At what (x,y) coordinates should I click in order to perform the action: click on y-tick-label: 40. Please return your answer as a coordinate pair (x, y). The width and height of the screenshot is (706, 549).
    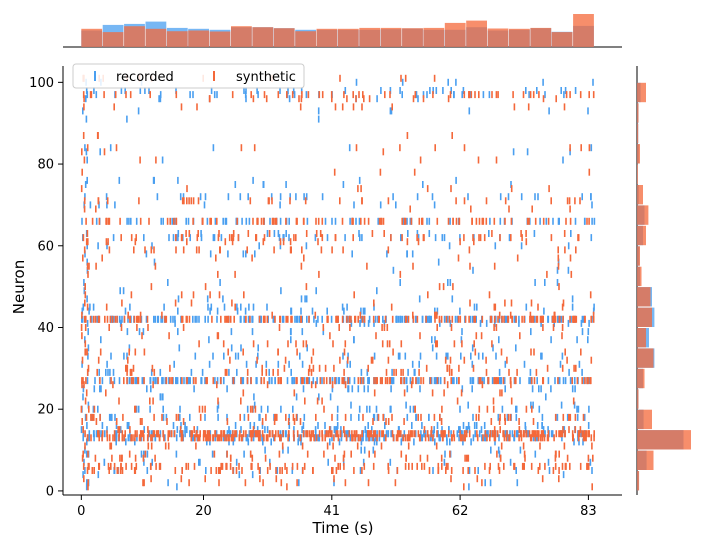
    Looking at the image, I should click on (45, 328).